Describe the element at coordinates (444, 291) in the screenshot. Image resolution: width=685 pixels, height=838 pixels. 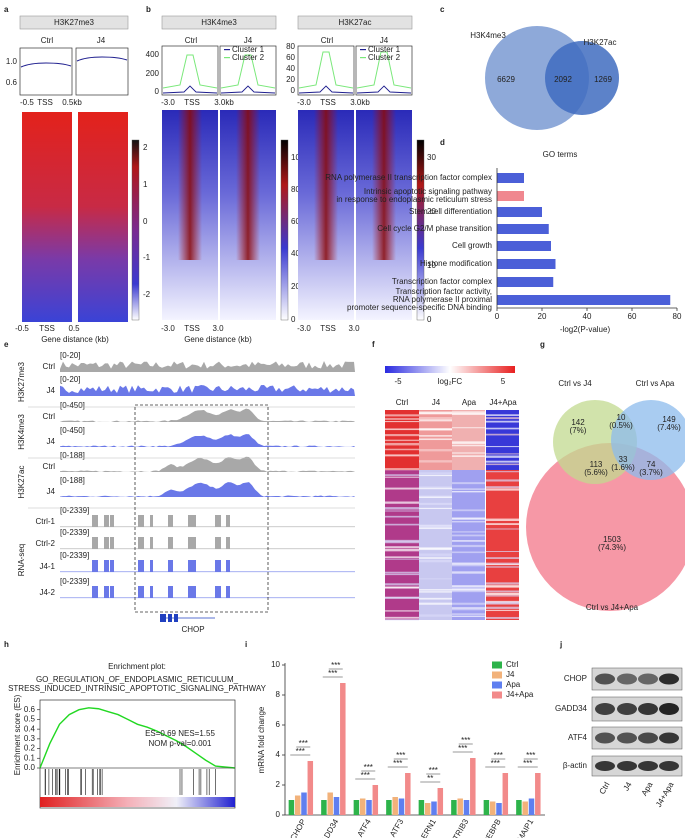
I see `y-tick-label: Transcription factor activity,` at that location.